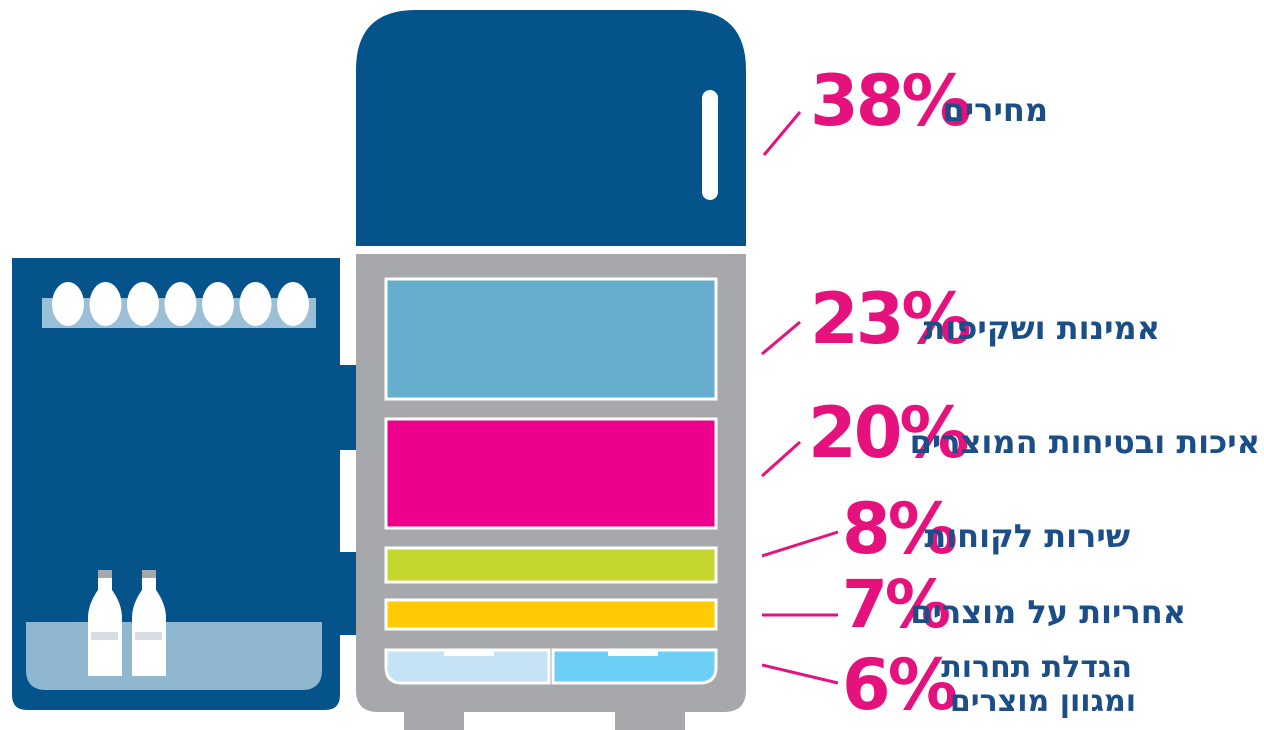  I want to click on value-label: 20%, so click(889, 433).